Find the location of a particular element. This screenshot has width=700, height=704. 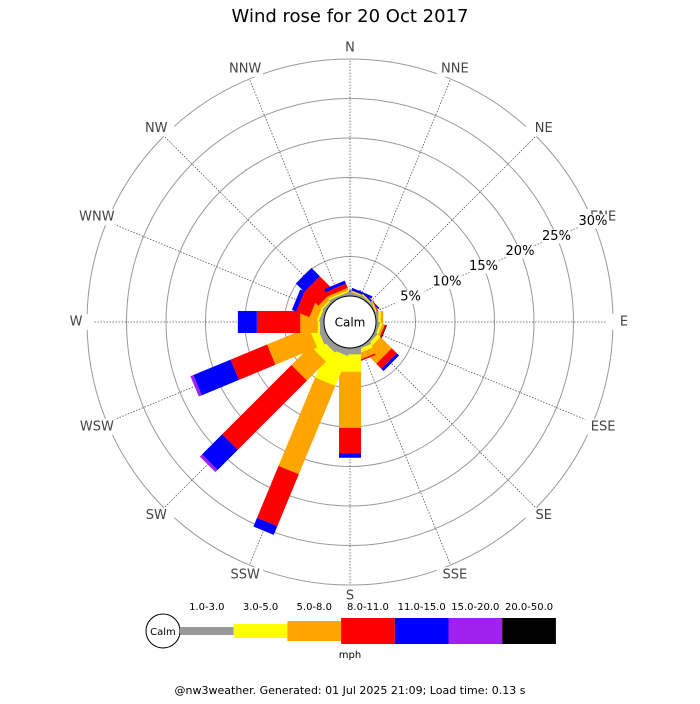

r-tick-label: 30% is located at coordinates (593, 221).